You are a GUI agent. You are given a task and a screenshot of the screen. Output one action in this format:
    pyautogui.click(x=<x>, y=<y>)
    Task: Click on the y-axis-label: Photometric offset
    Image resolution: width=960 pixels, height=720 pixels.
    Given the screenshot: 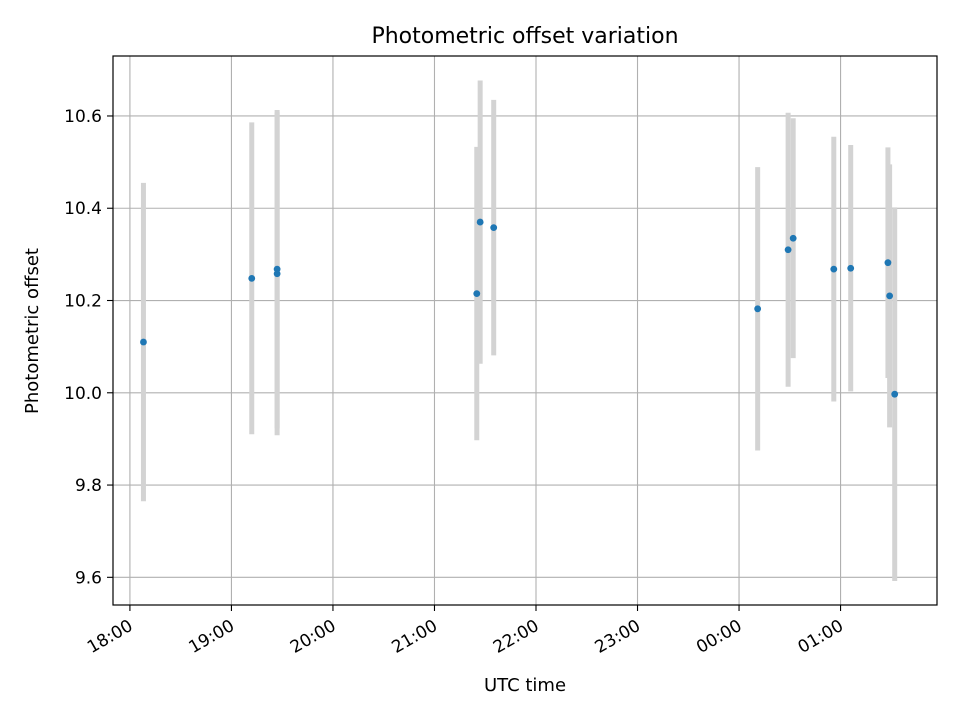 What is the action you would take?
    pyautogui.click(x=32, y=331)
    